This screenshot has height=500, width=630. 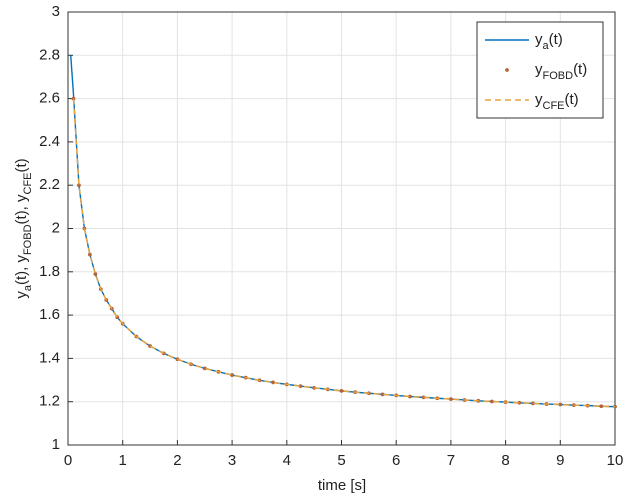 I want to click on x-tick-label: 2, so click(x=177, y=460).